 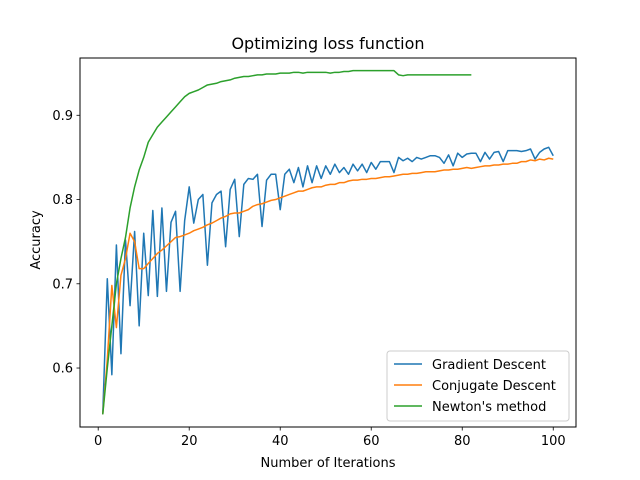 I want to click on y-axis-label: Accuracy, so click(x=36, y=240).